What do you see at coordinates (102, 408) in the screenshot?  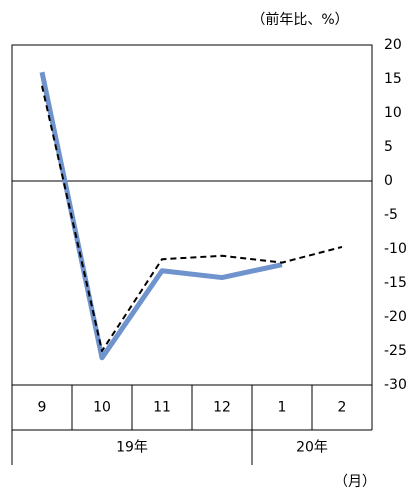 I see `x-tick-label: 10` at bounding box center [102, 408].